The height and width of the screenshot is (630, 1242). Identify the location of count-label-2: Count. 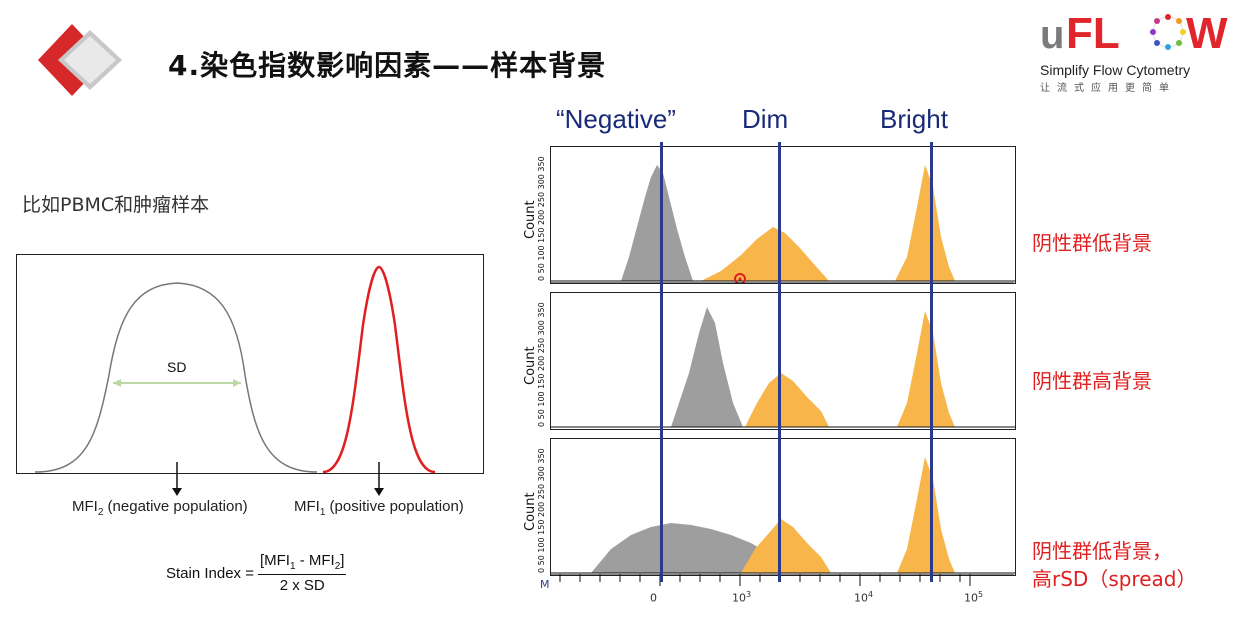
(530, 365).